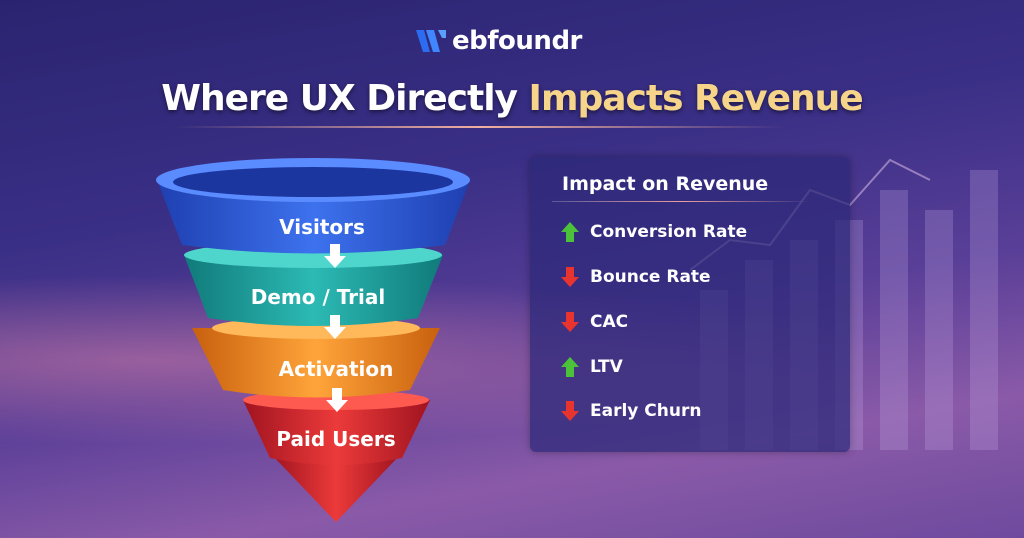  I want to click on title-underline, so click(480, 127).